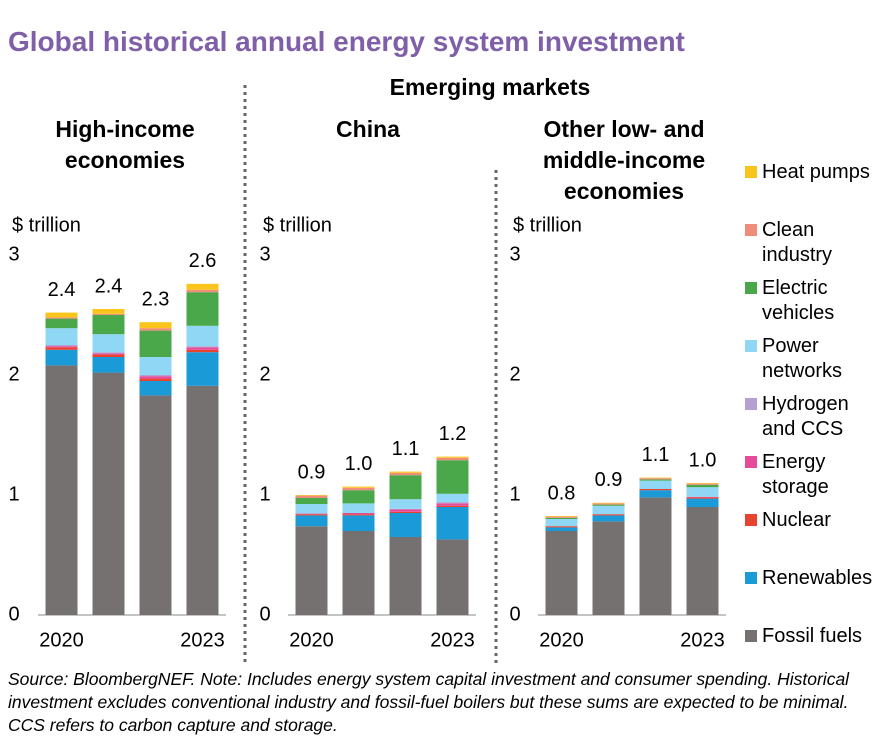 This screenshot has width=896, height=746. What do you see at coordinates (815, 417) in the screenshot?
I see `legend-item: Hydrogen and CCS` at bounding box center [815, 417].